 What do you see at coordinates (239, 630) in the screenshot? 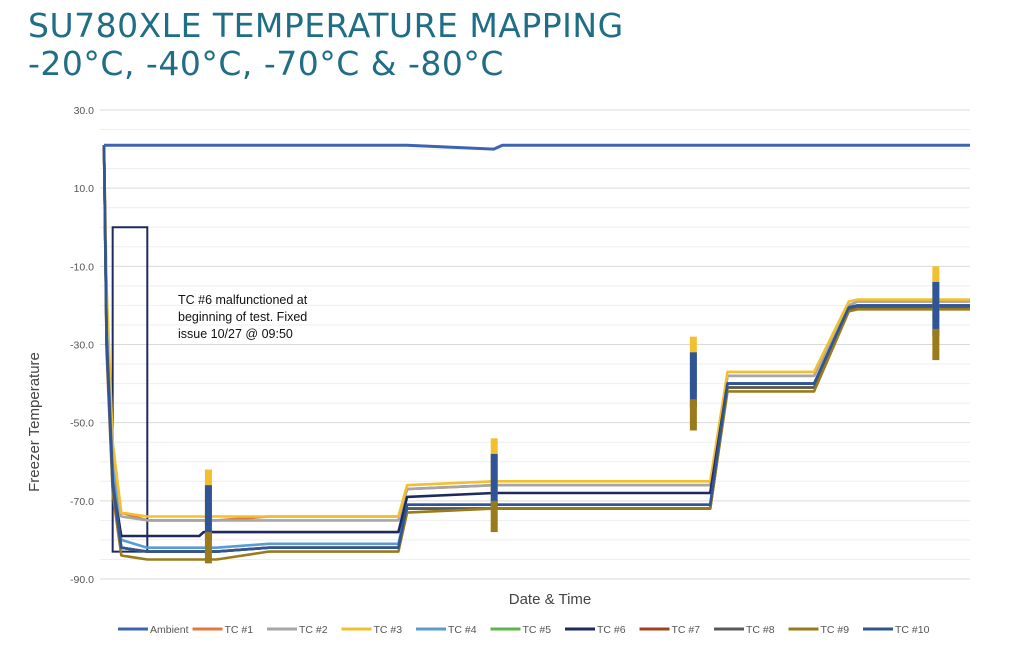
I see `legend-label: TC #1` at bounding box center [239, 630].